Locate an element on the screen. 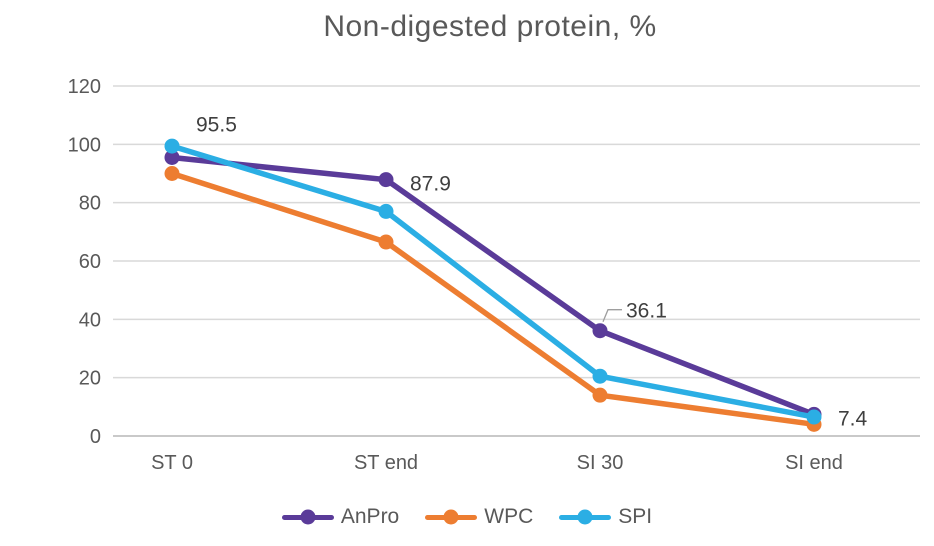 The height and width of the screenshot is (546, 934). data-label: 87.9 is located at coordinates (430, 184).